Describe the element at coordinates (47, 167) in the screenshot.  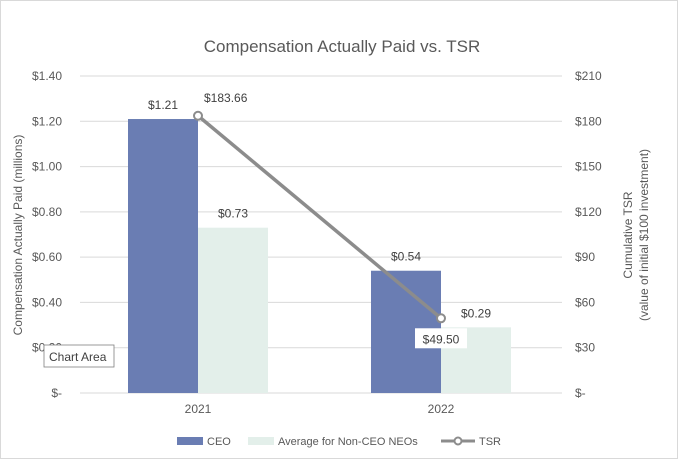
I see `y-tick-label: $1.00` at that location.